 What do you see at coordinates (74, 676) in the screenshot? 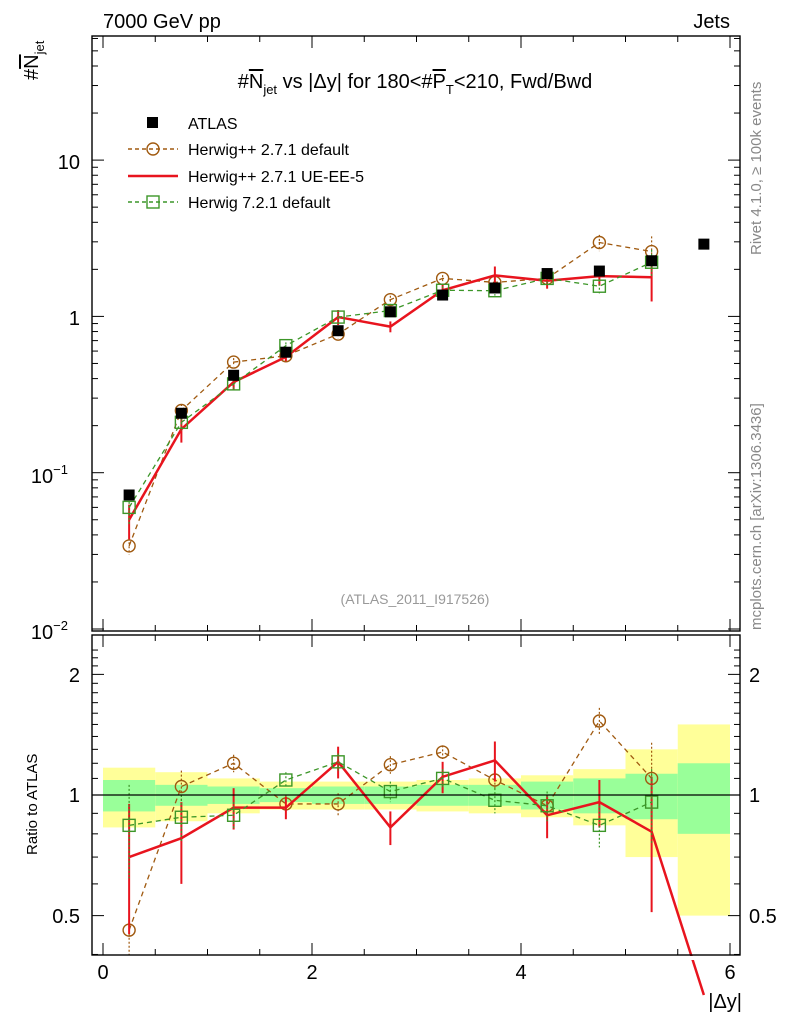
I see `ratio-tick-left-2: 2` at bounding box center [74, 676].